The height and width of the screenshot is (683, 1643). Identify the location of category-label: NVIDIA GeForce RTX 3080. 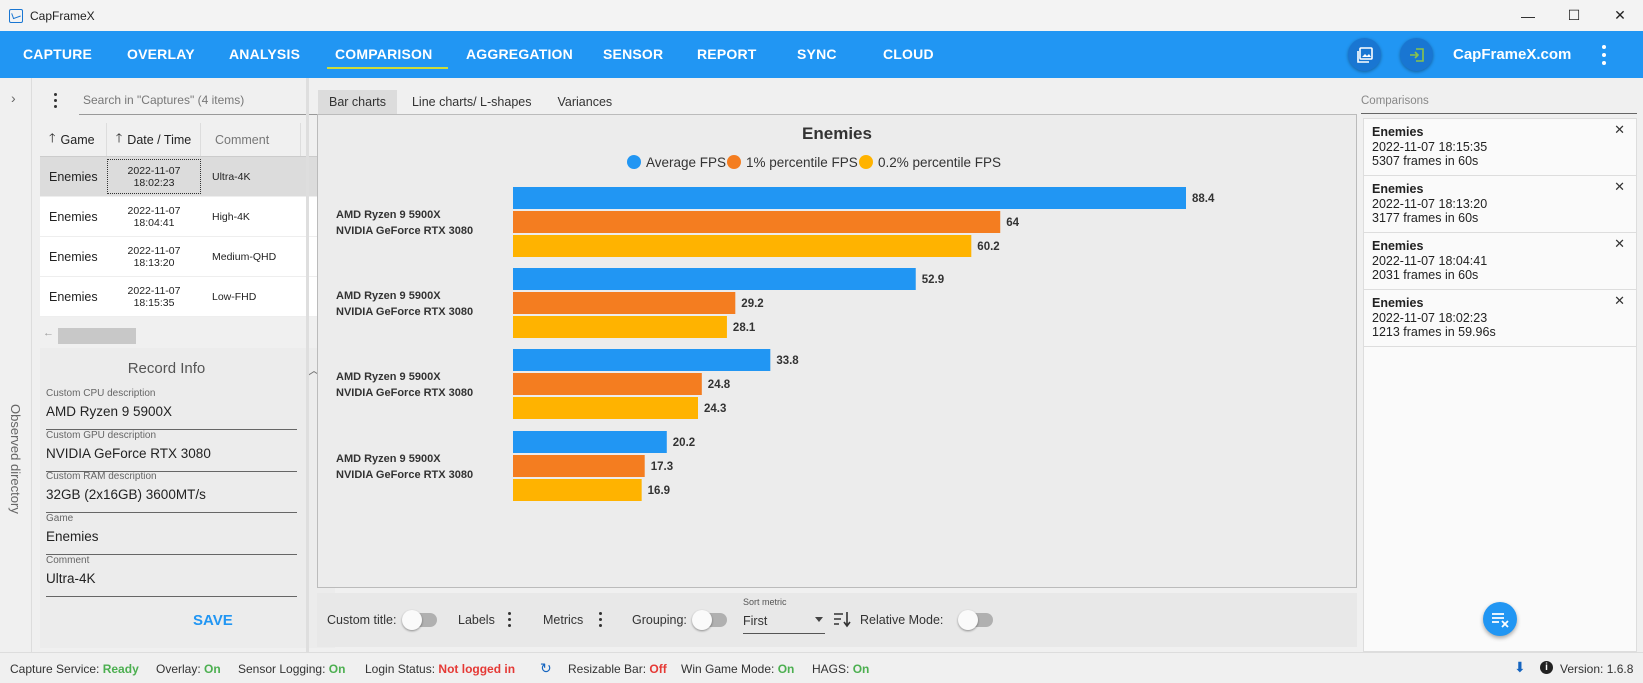
(404, 312).